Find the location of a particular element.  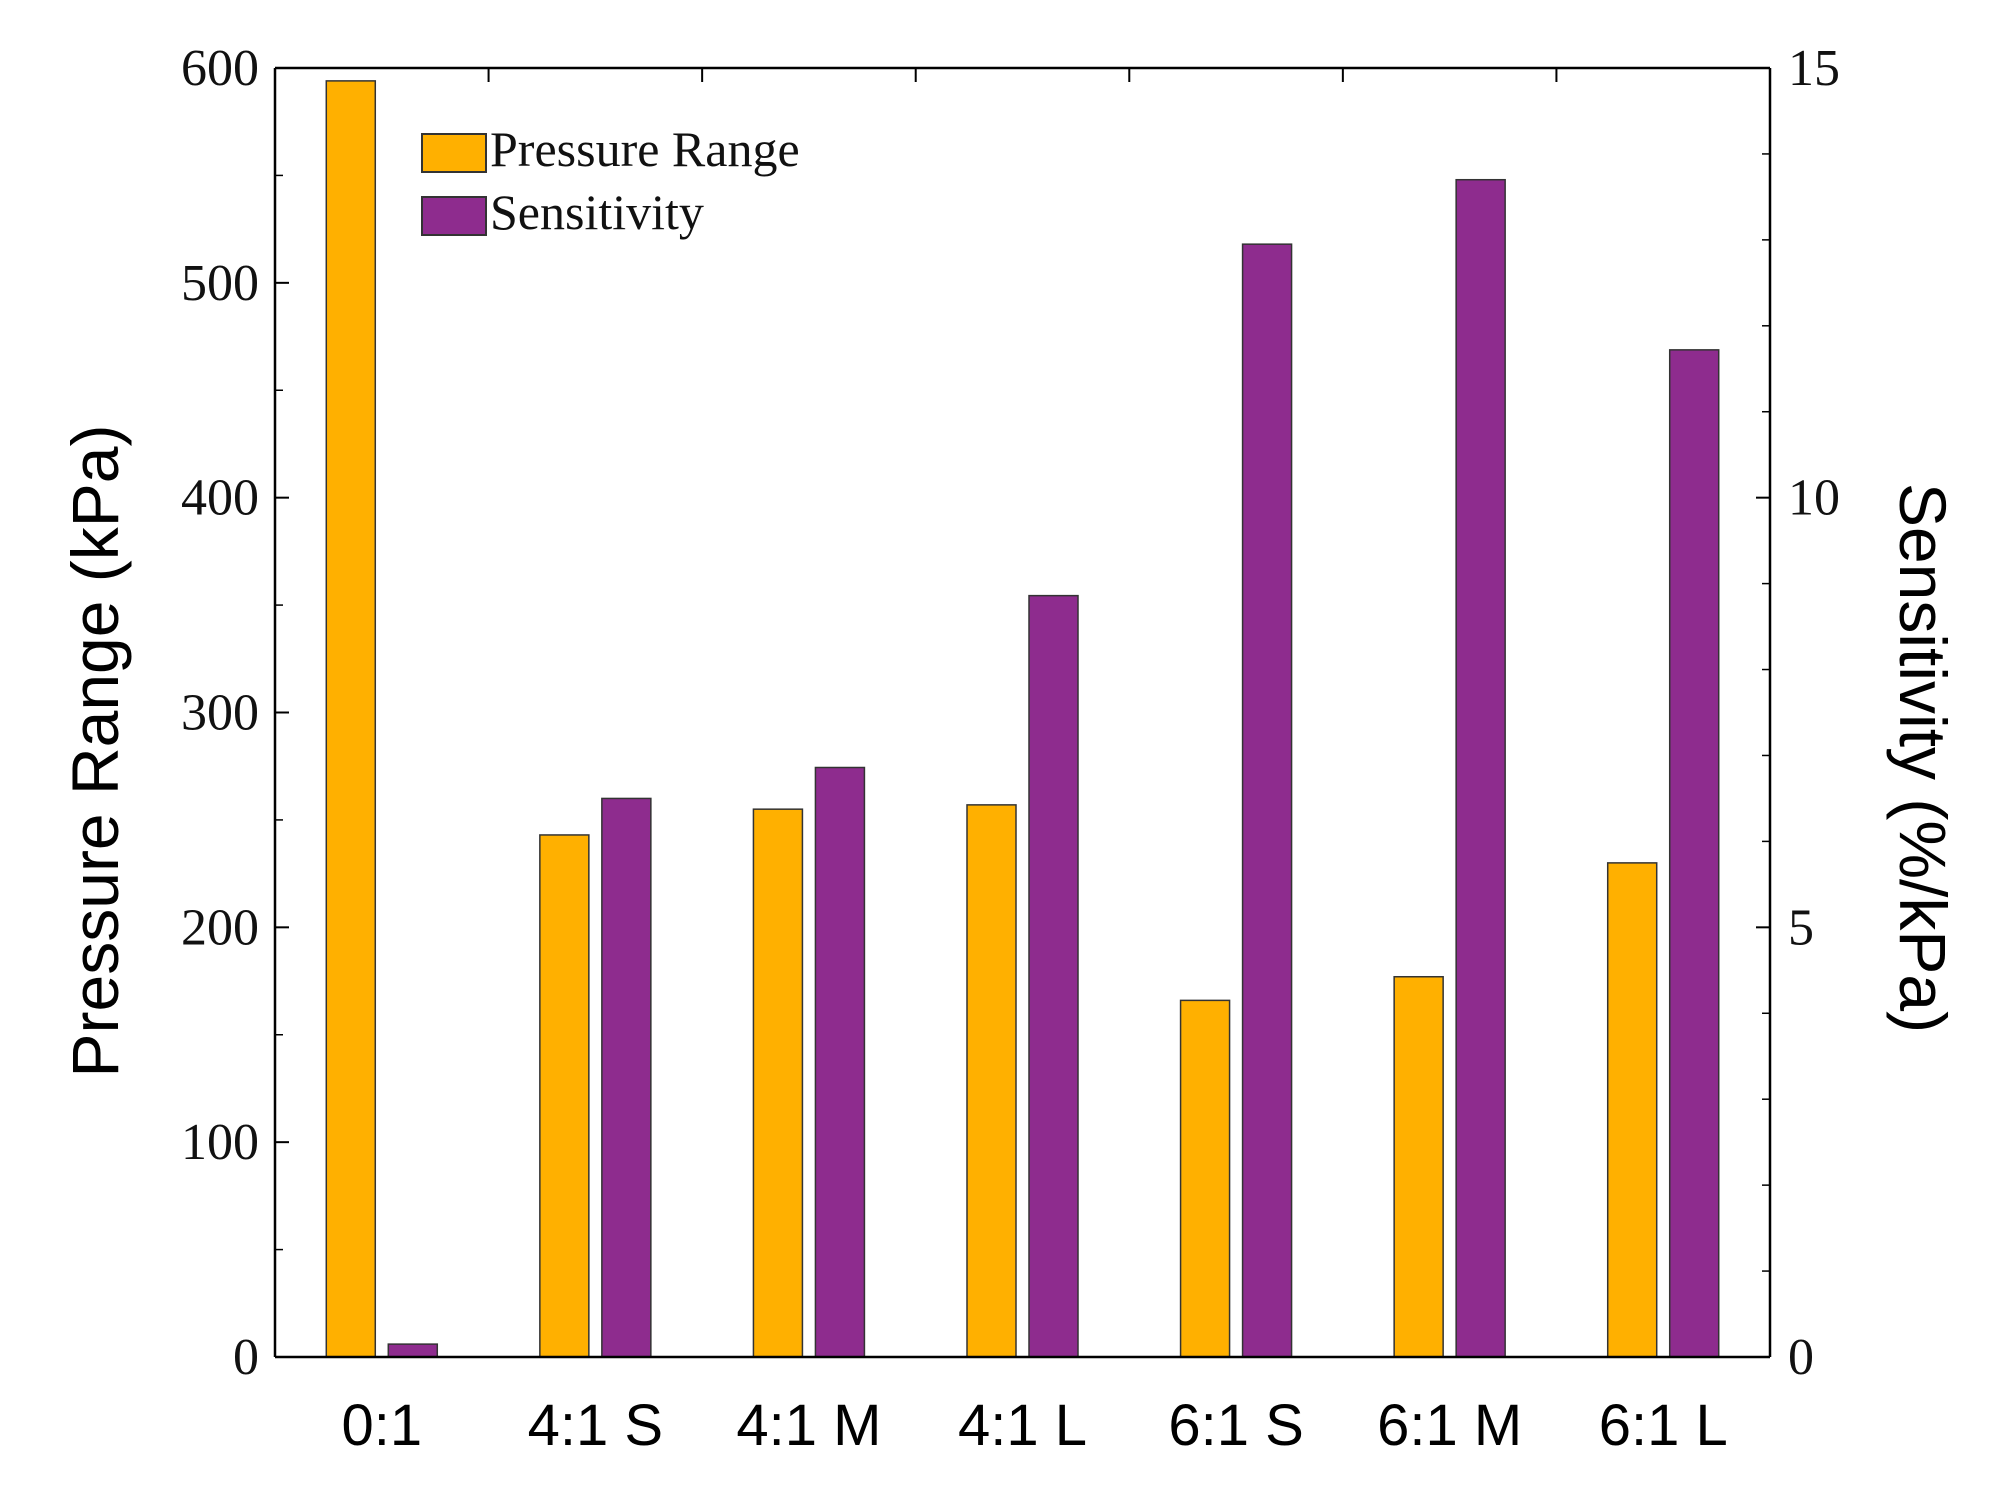

y-tick-label: 600 is located at coordinates (220, 68).